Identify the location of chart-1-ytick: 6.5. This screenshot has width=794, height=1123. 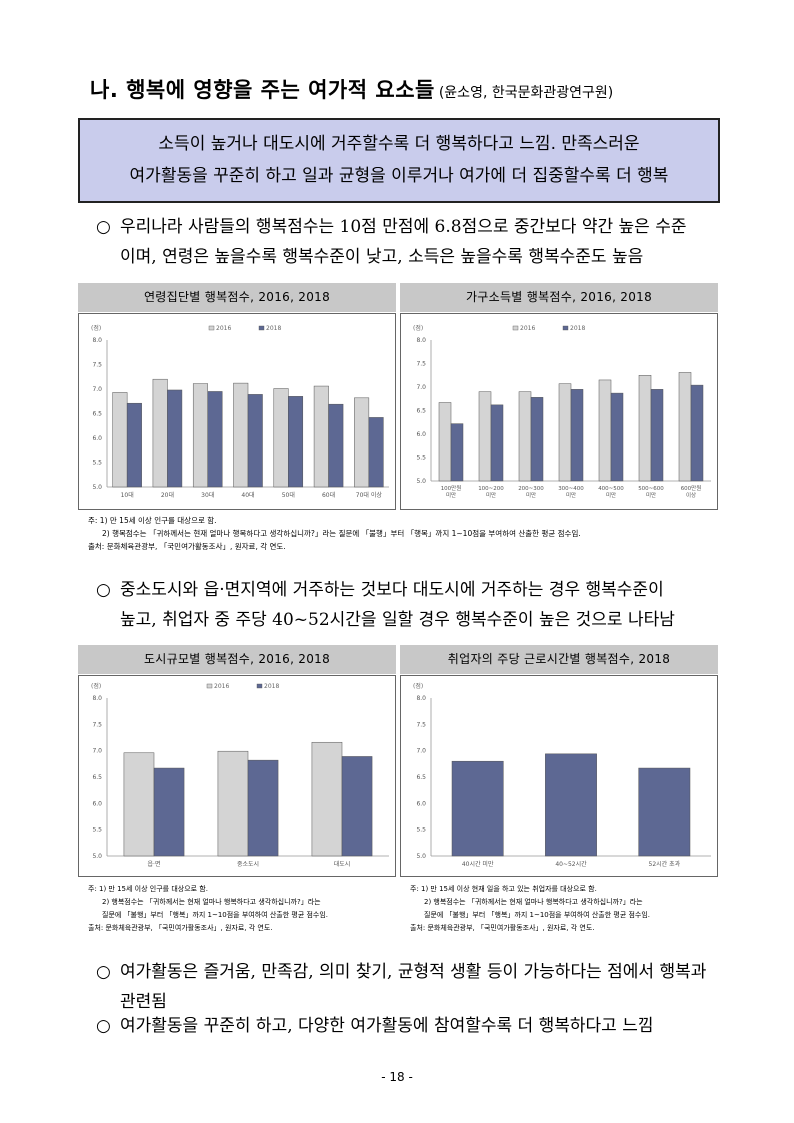
(97, 414).